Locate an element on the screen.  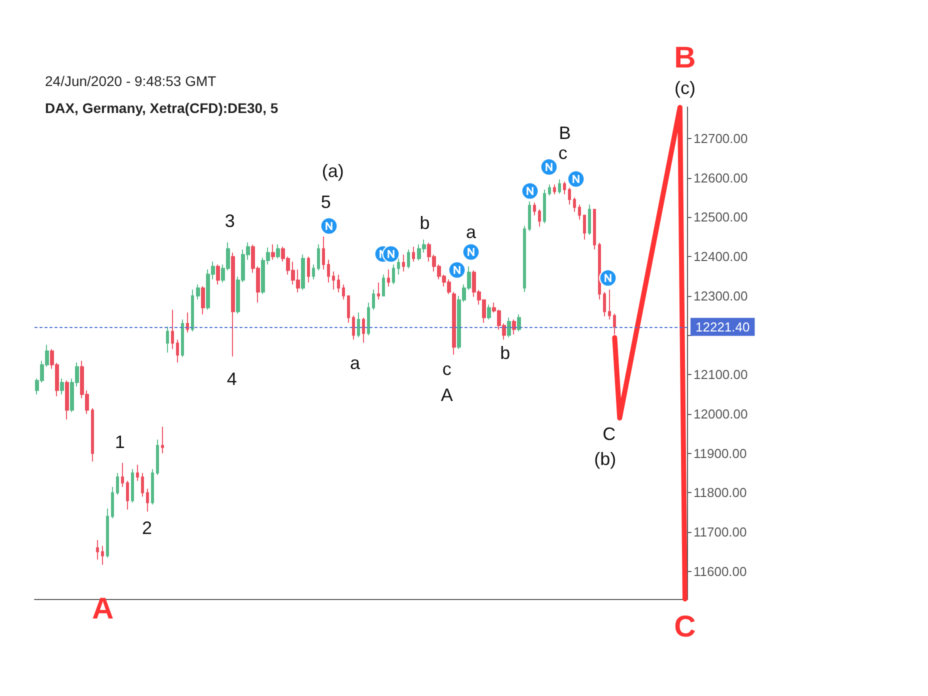
annotation: (a) is located at coordinates (333, 171).